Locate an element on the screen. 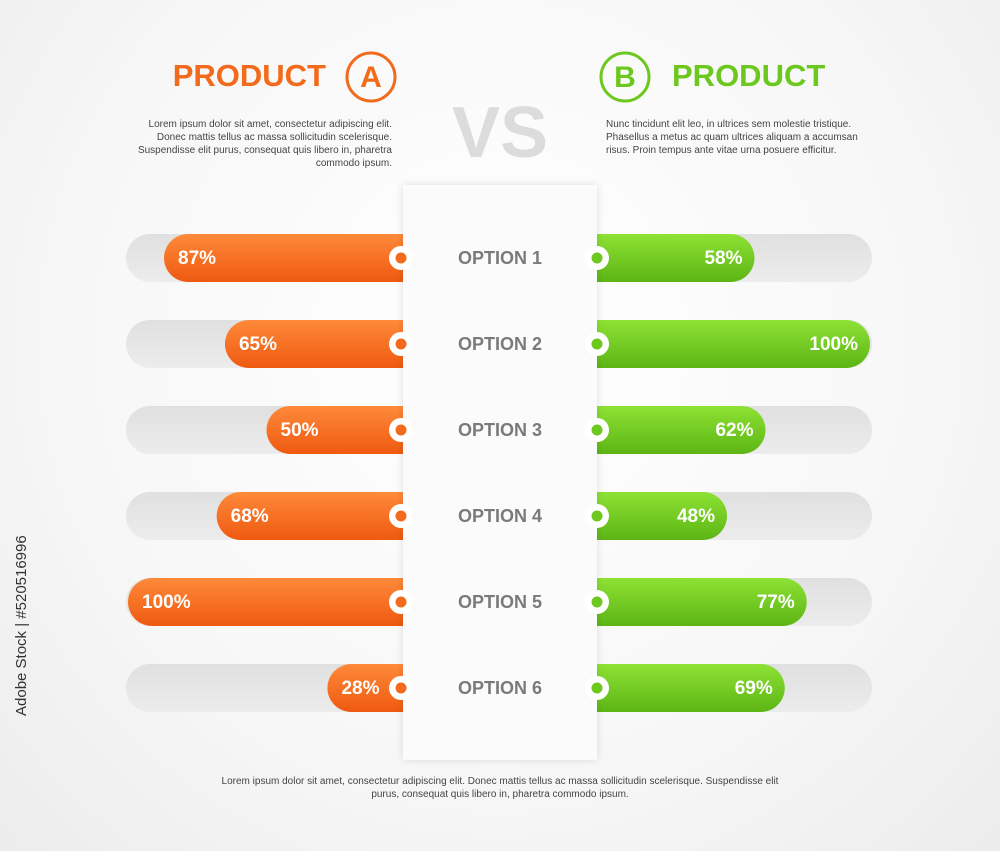  value-label: 62% is located at coordinates (734, 430).